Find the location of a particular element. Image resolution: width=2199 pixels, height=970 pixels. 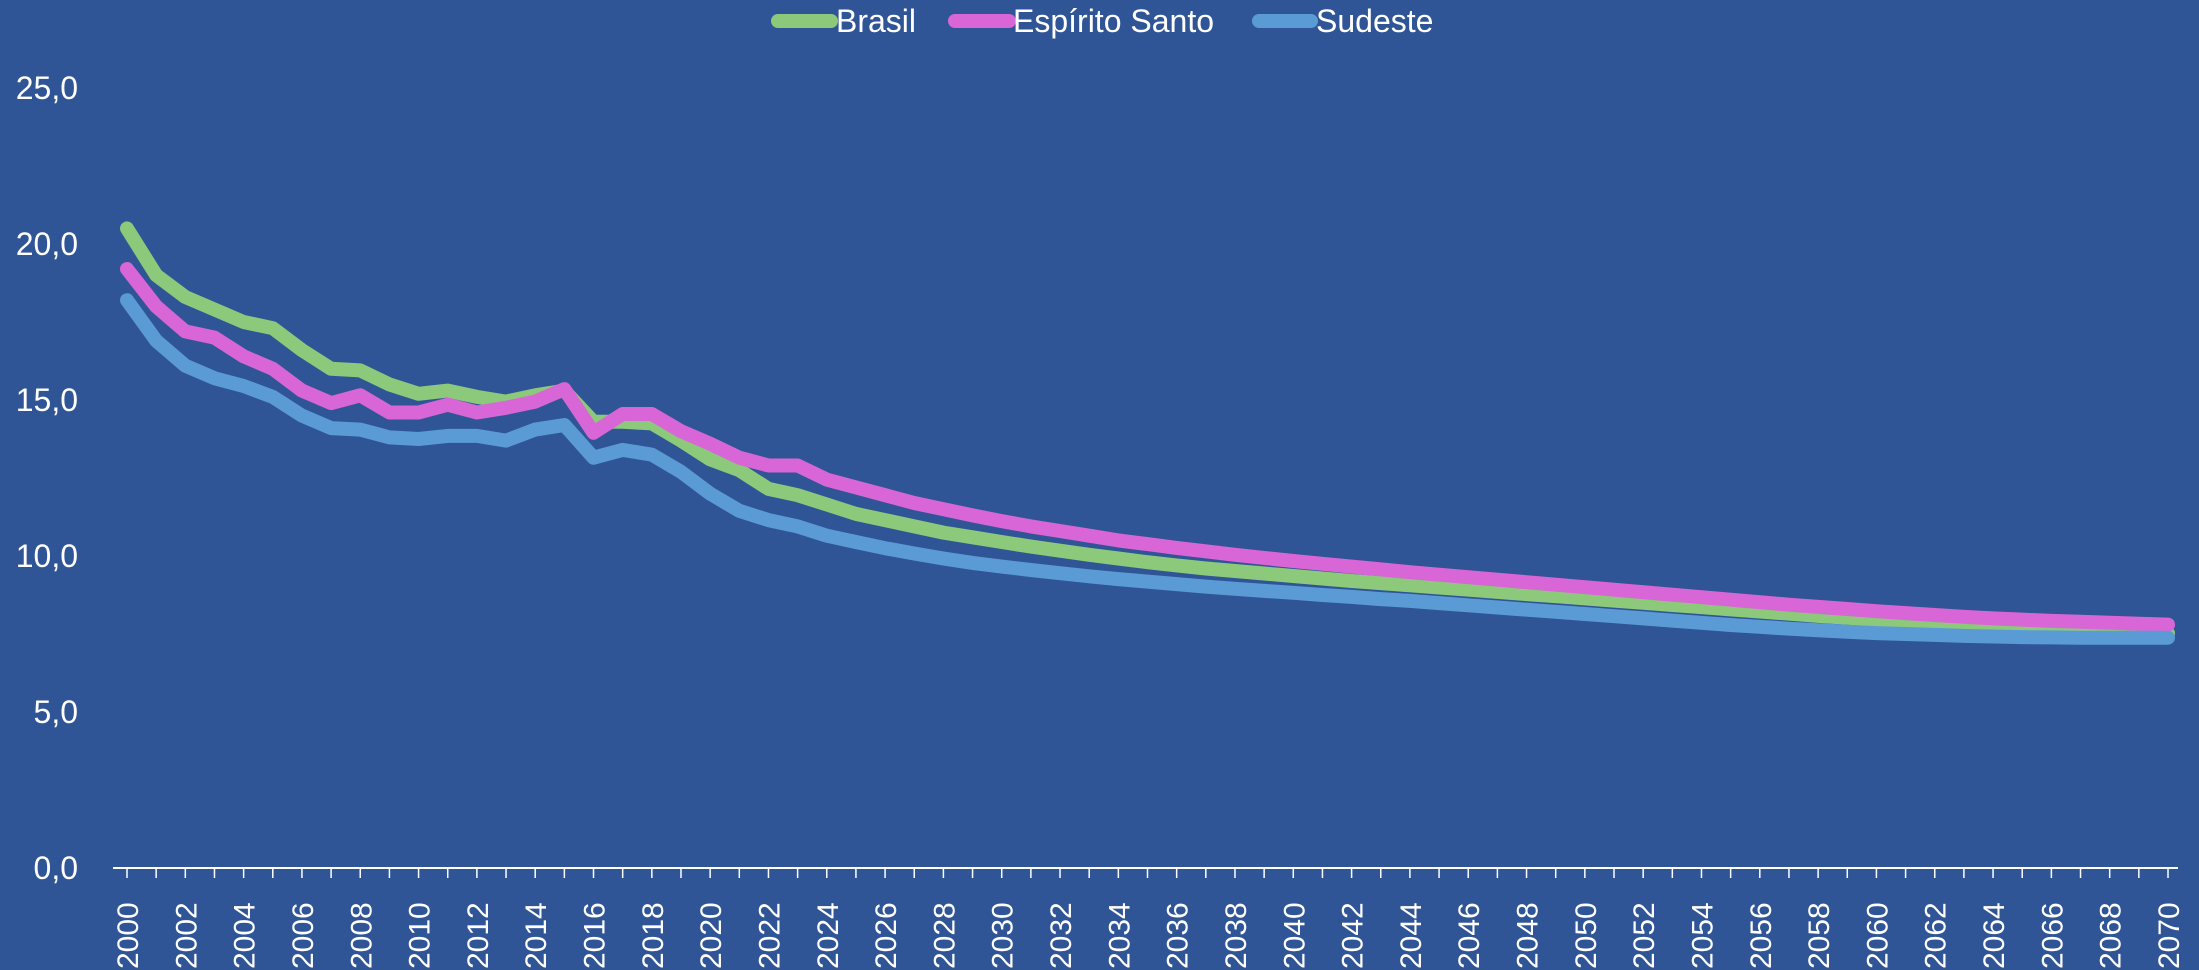

x-tick-label: 2006 is located at coordinates (303, 935).